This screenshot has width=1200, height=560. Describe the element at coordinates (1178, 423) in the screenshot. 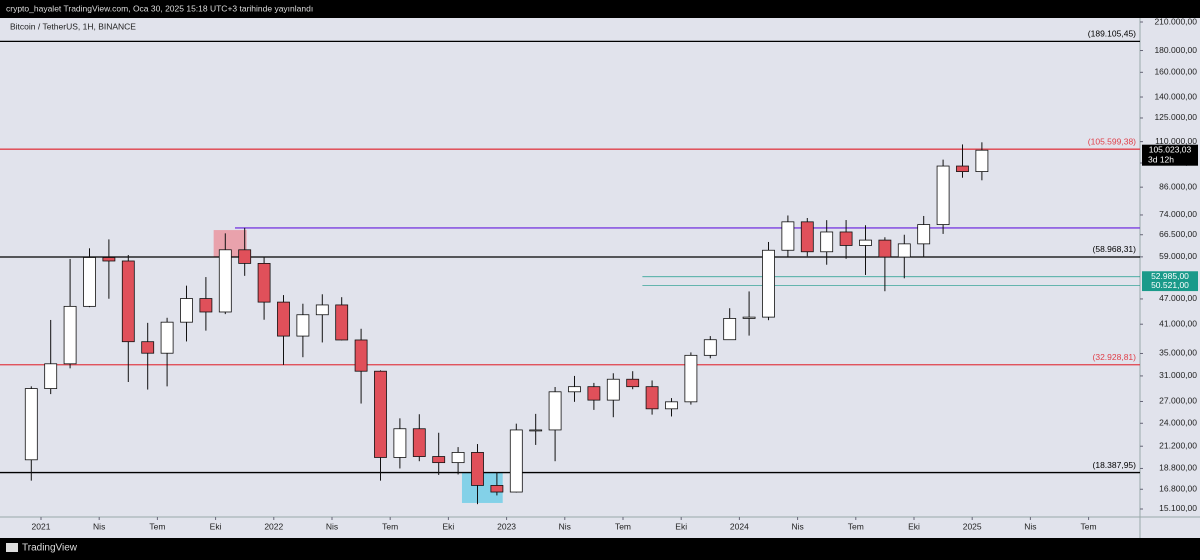

I see `y-tick-label: 24.000,00` at that location.